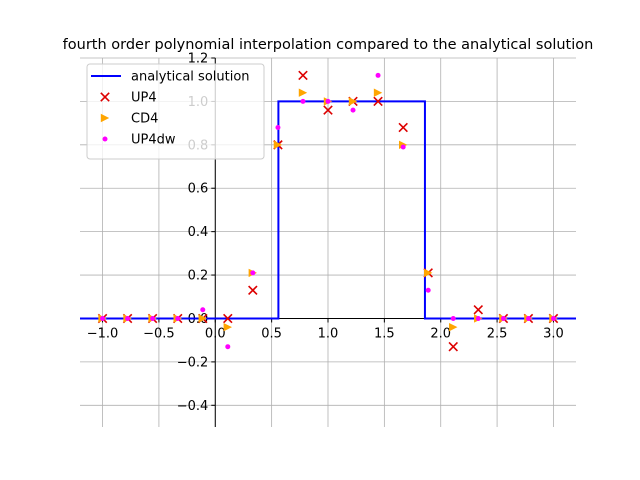 This screenshot has height=480, width=640. Describe the element at coordinates (440, 333) in the screenshot. I see `x-tick-label: 2.0` at that location.